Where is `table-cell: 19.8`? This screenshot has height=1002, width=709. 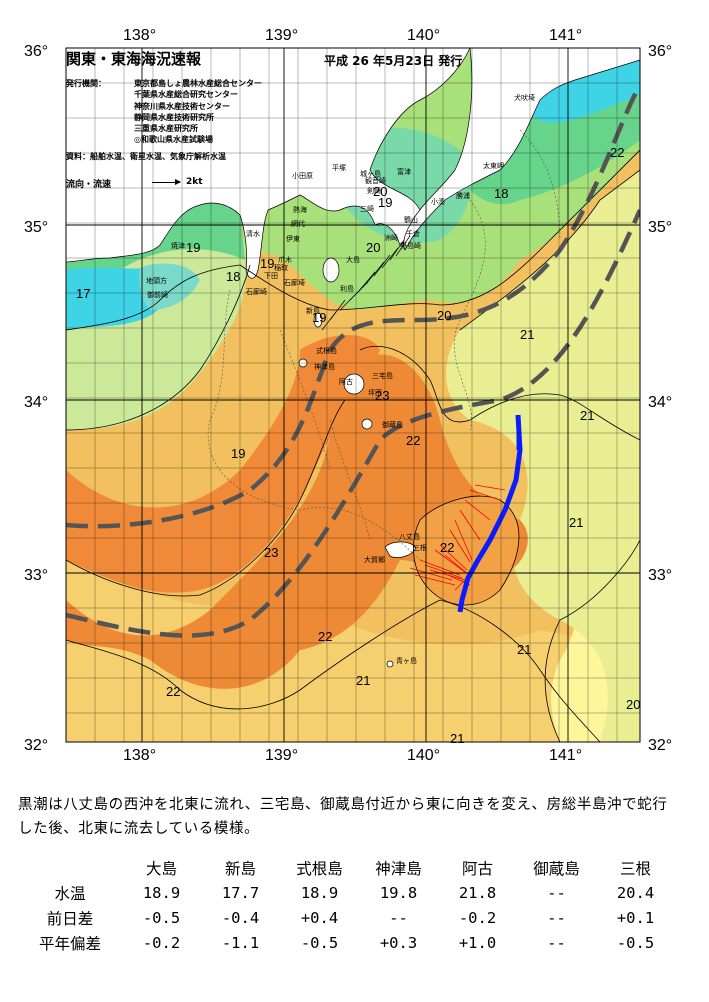 table-cell: 19.8 is located at coordinates (398, 892).